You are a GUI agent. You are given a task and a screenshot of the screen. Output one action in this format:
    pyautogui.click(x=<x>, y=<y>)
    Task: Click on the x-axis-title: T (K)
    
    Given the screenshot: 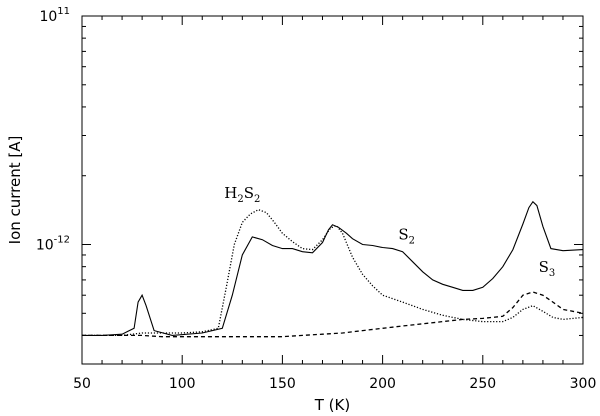 What is the action you would take?
    pyautogui.click(x=332, y=405)
    